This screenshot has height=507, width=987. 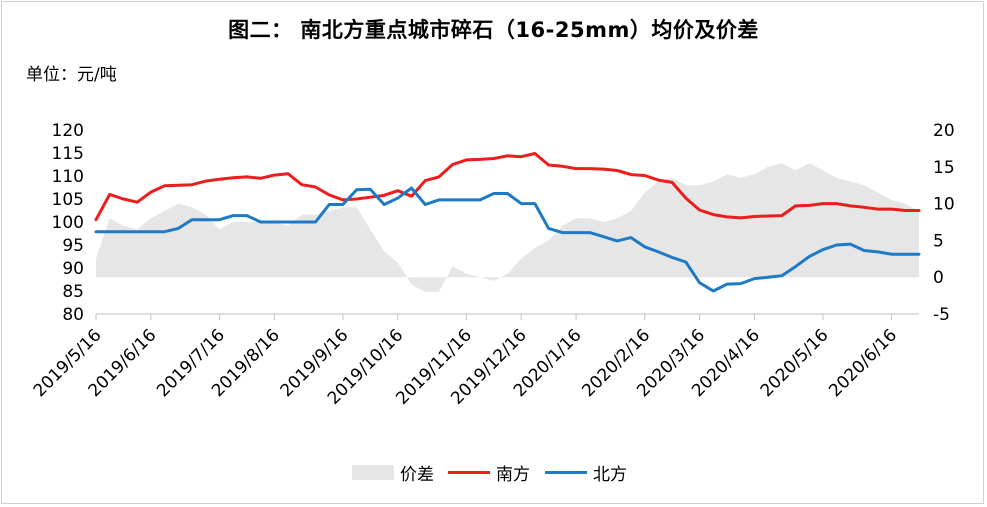 I want to click on y-left-tick-label: 105, so click(x=68, y=200).